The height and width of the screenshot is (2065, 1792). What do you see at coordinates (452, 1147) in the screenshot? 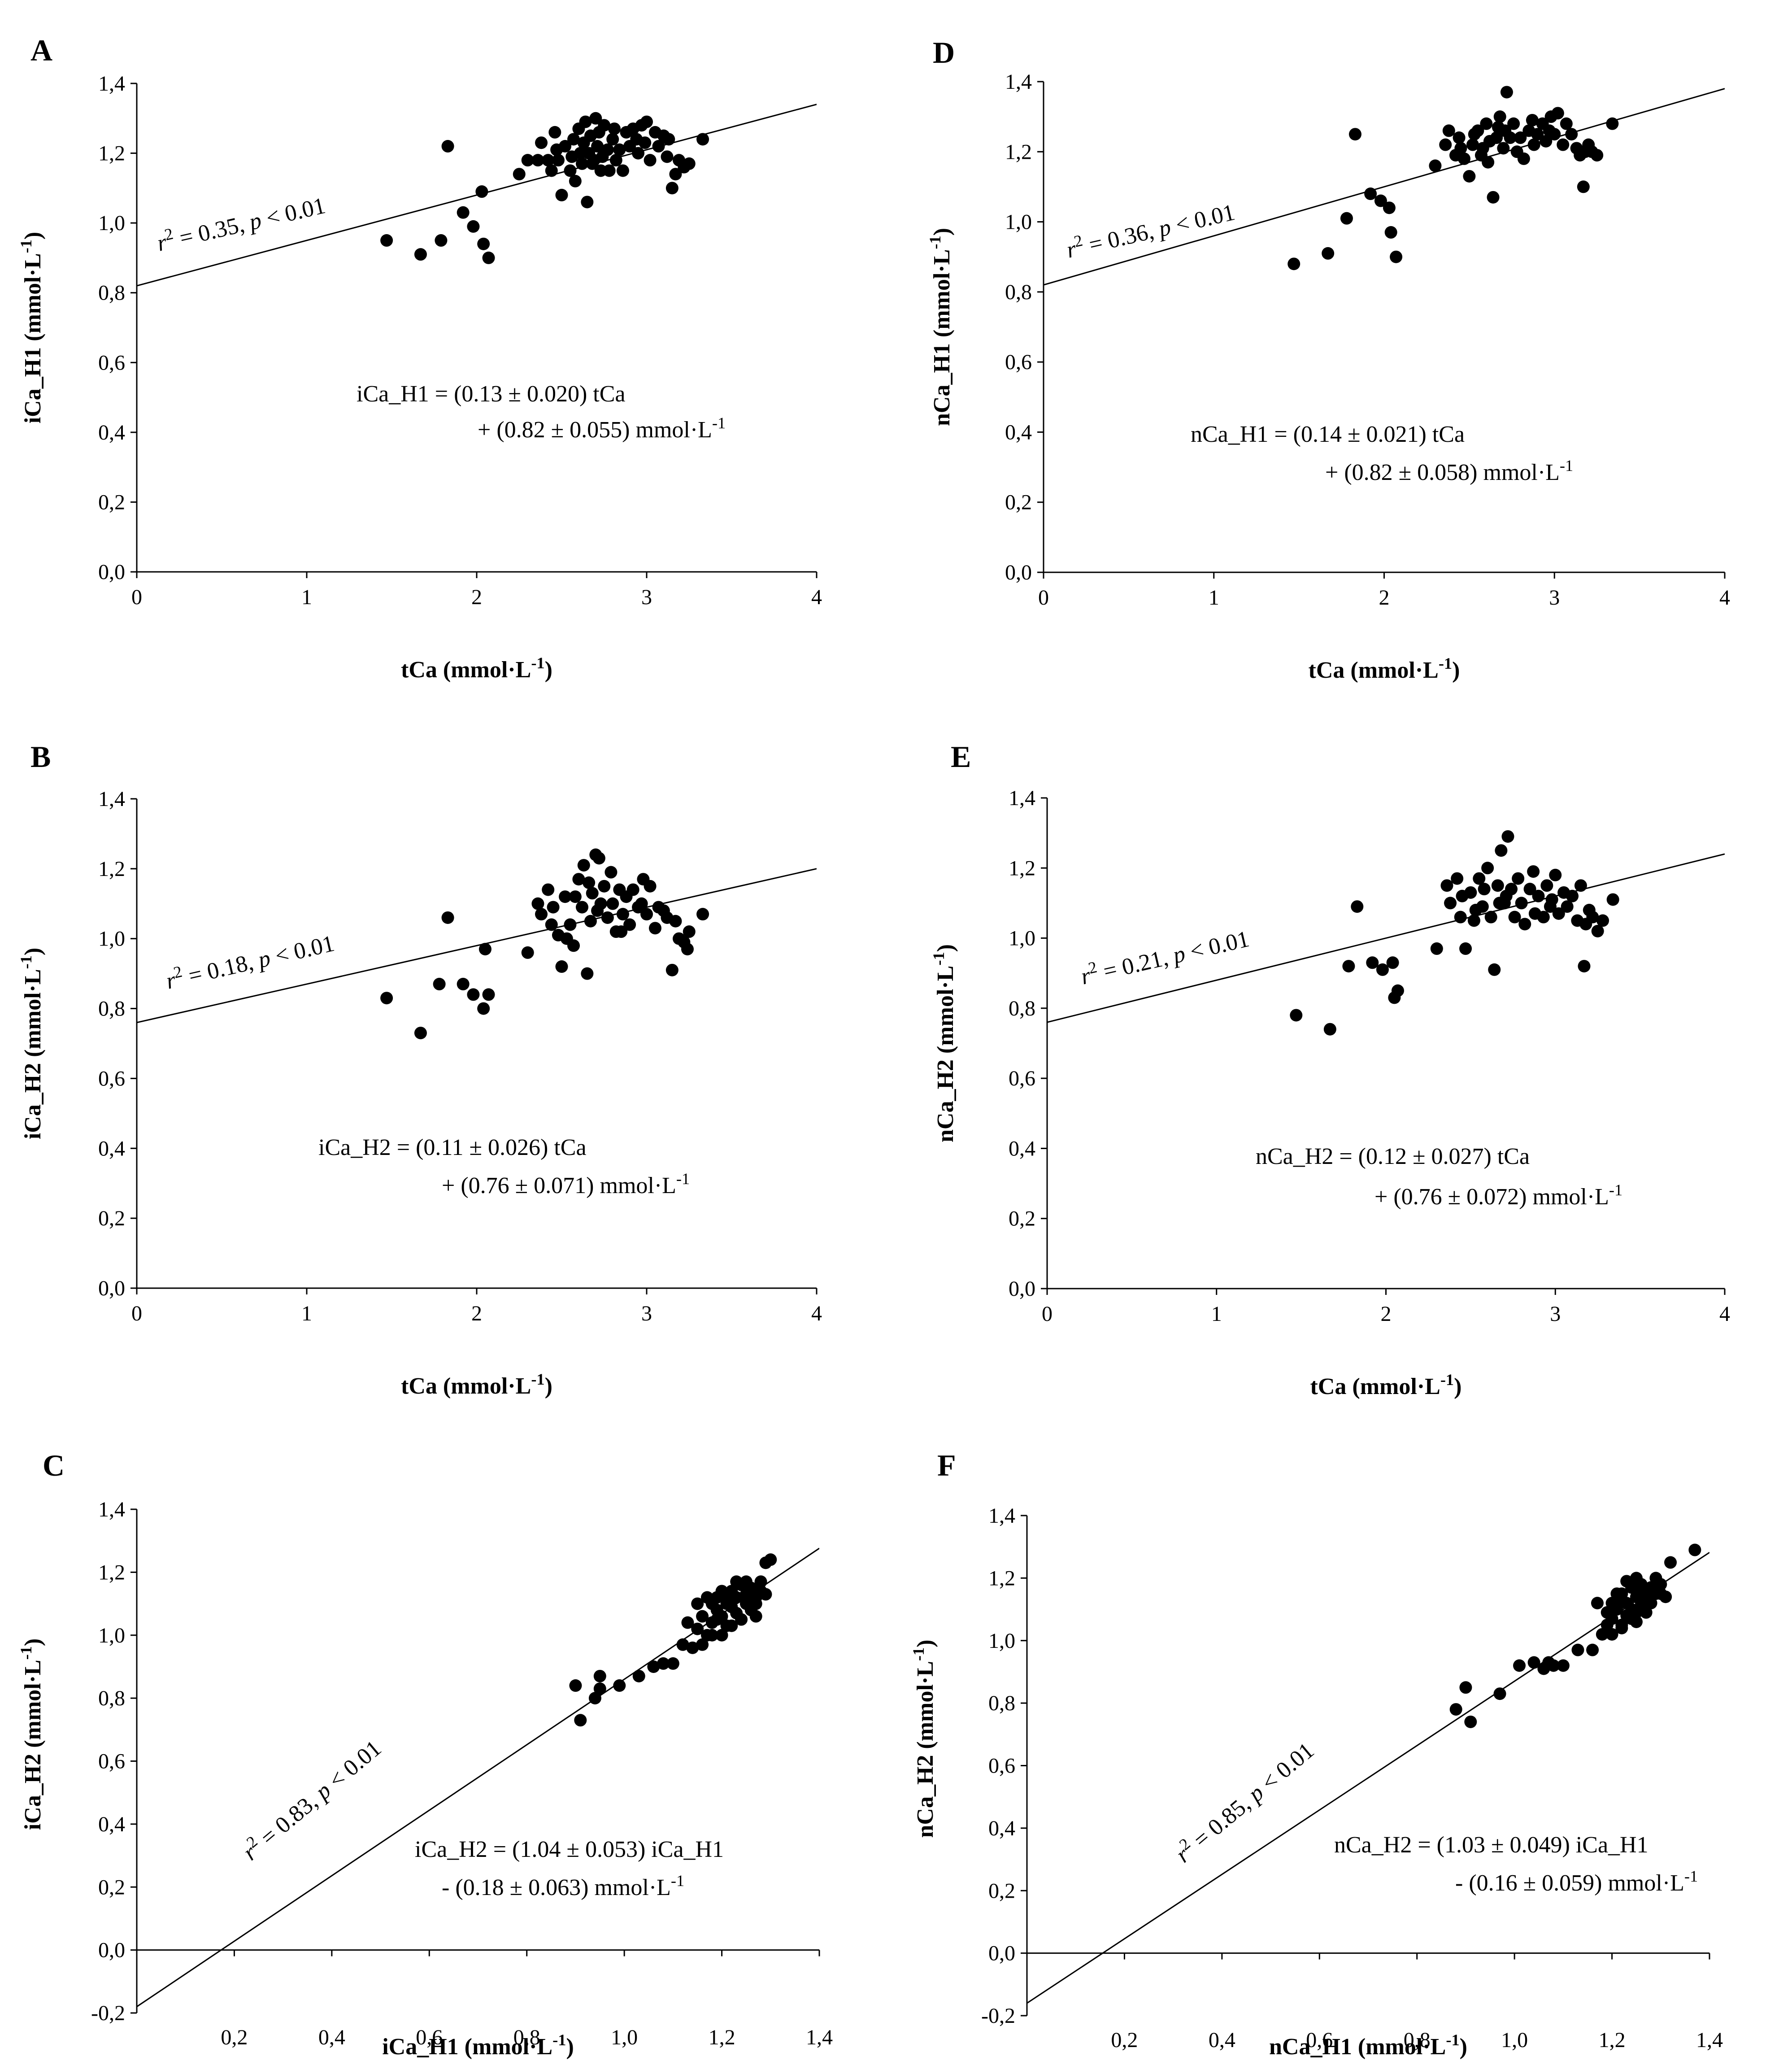
I see `regression-equation: iCa_H2 = (0.11 ± 0.026) tCa` at bounding box center [452, 1147].